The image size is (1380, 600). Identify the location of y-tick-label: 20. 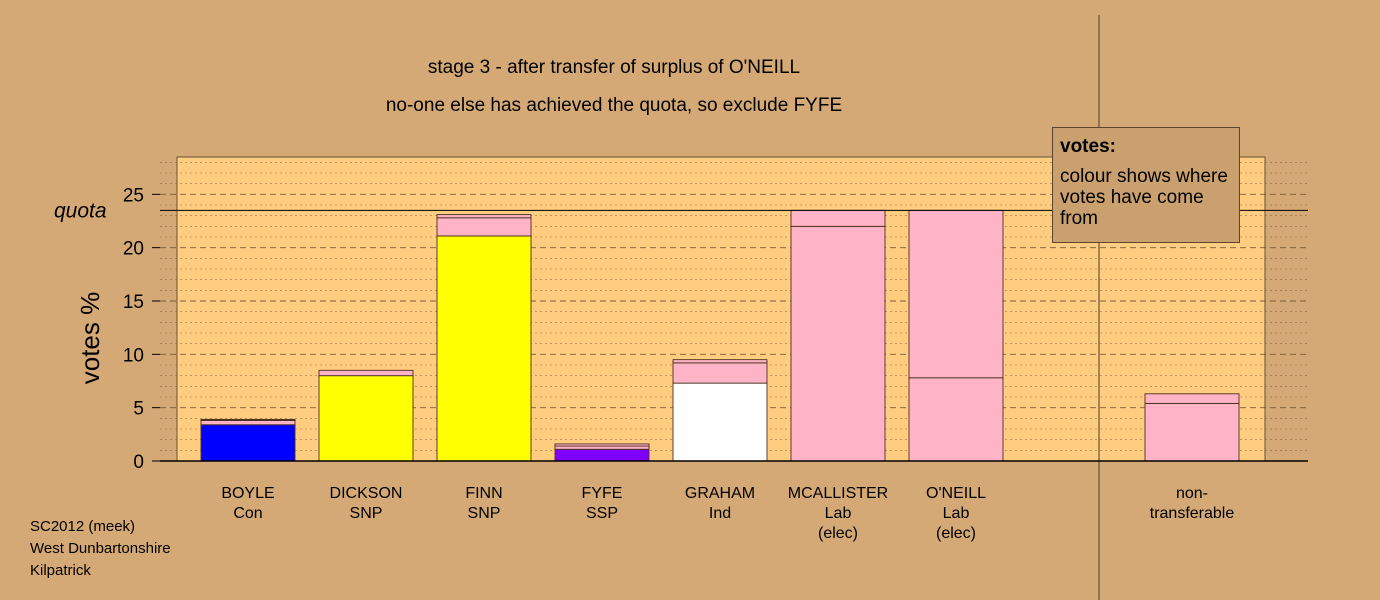
(133, 249).